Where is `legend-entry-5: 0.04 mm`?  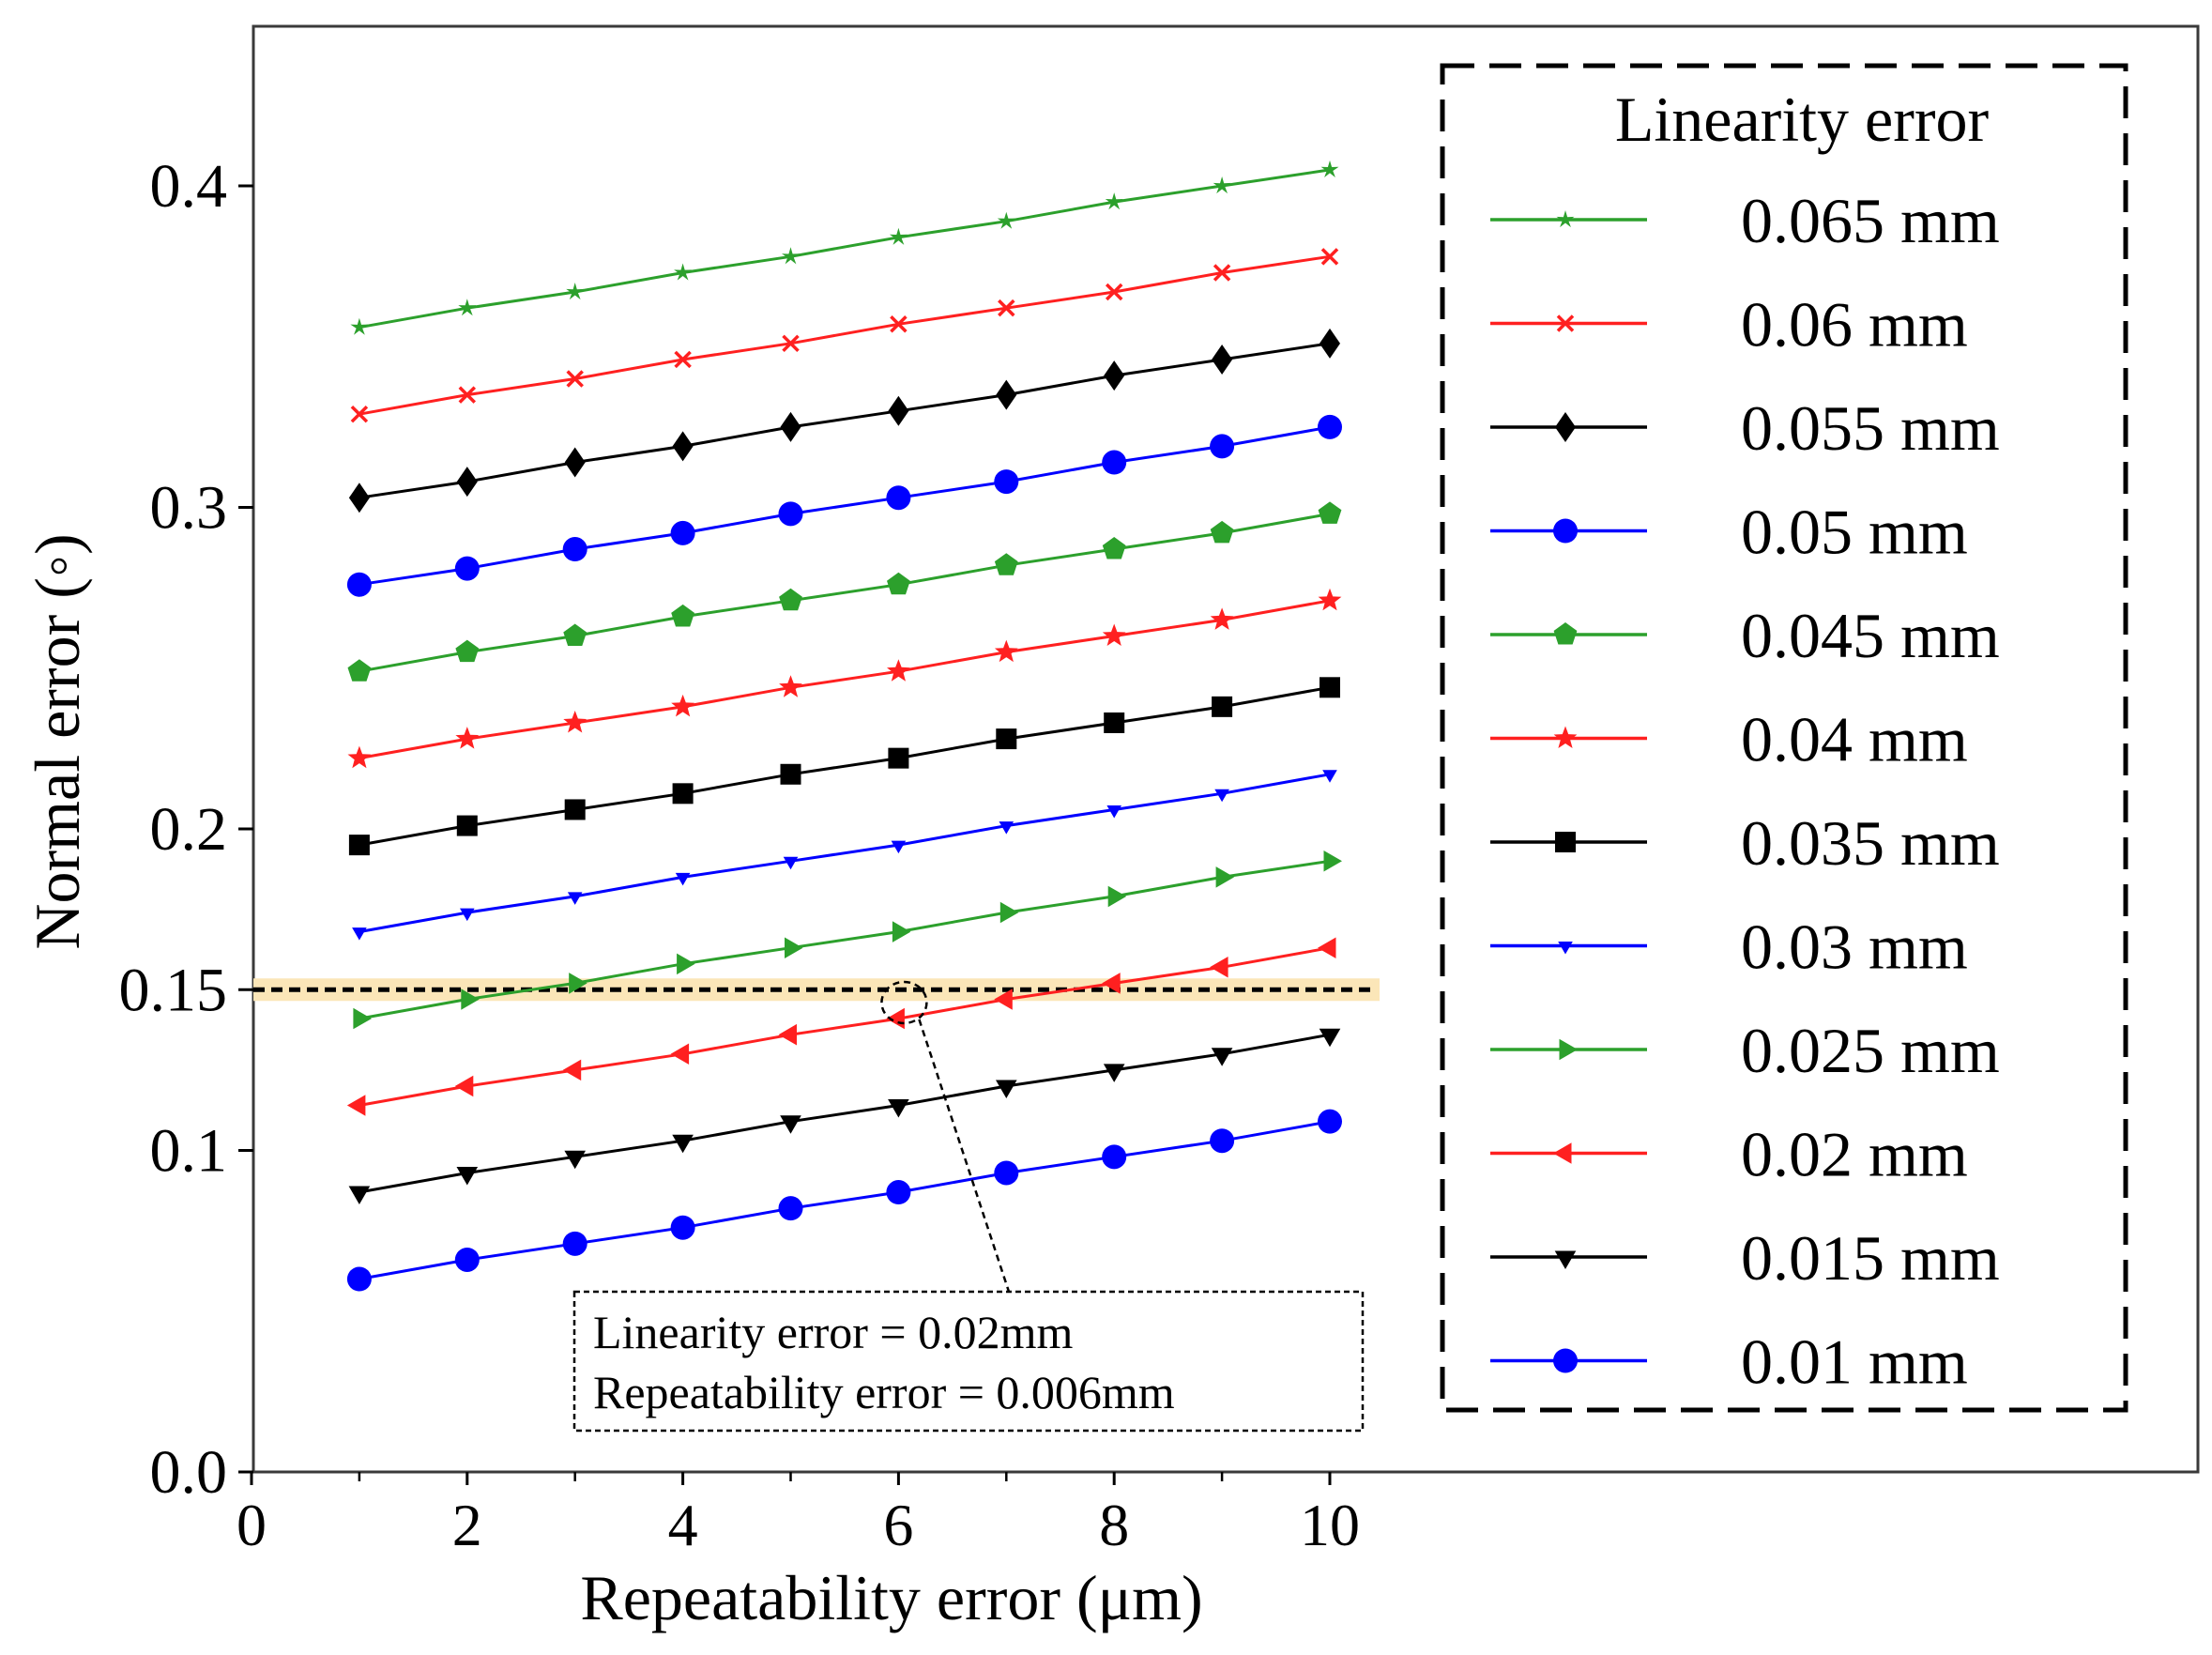
legend-entry-5: 0.04 mm is located at coordinates (1729, 739).